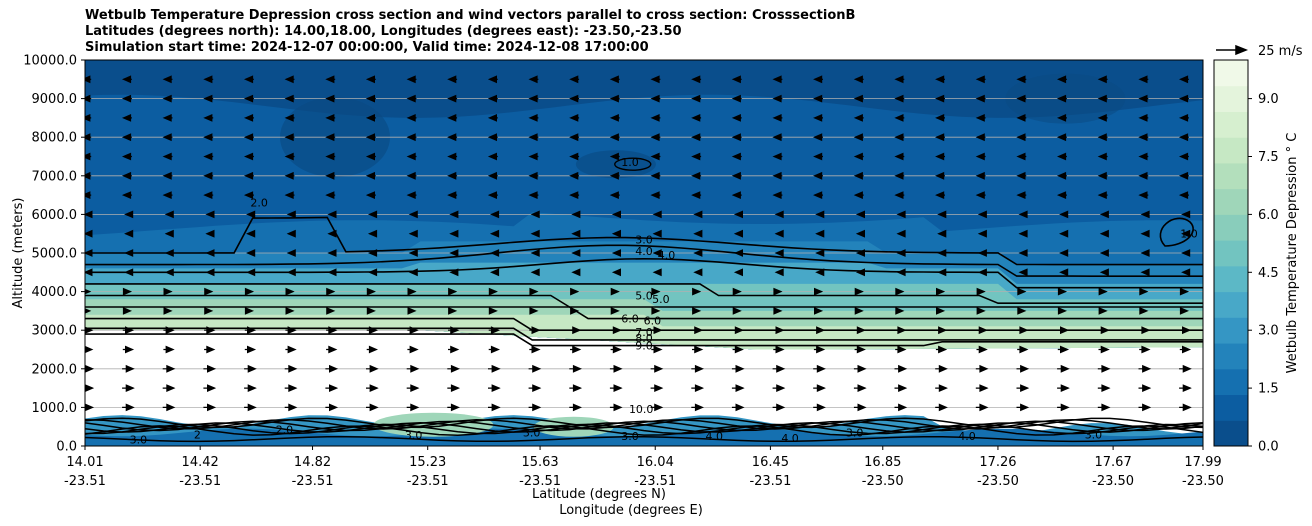 Image resolution: width=1312 pixels, height=526 pixels. Describe the element at coordinates (1268, 389) in the screenshot. I see `colorbar-tick-label: 1.5` at that location.